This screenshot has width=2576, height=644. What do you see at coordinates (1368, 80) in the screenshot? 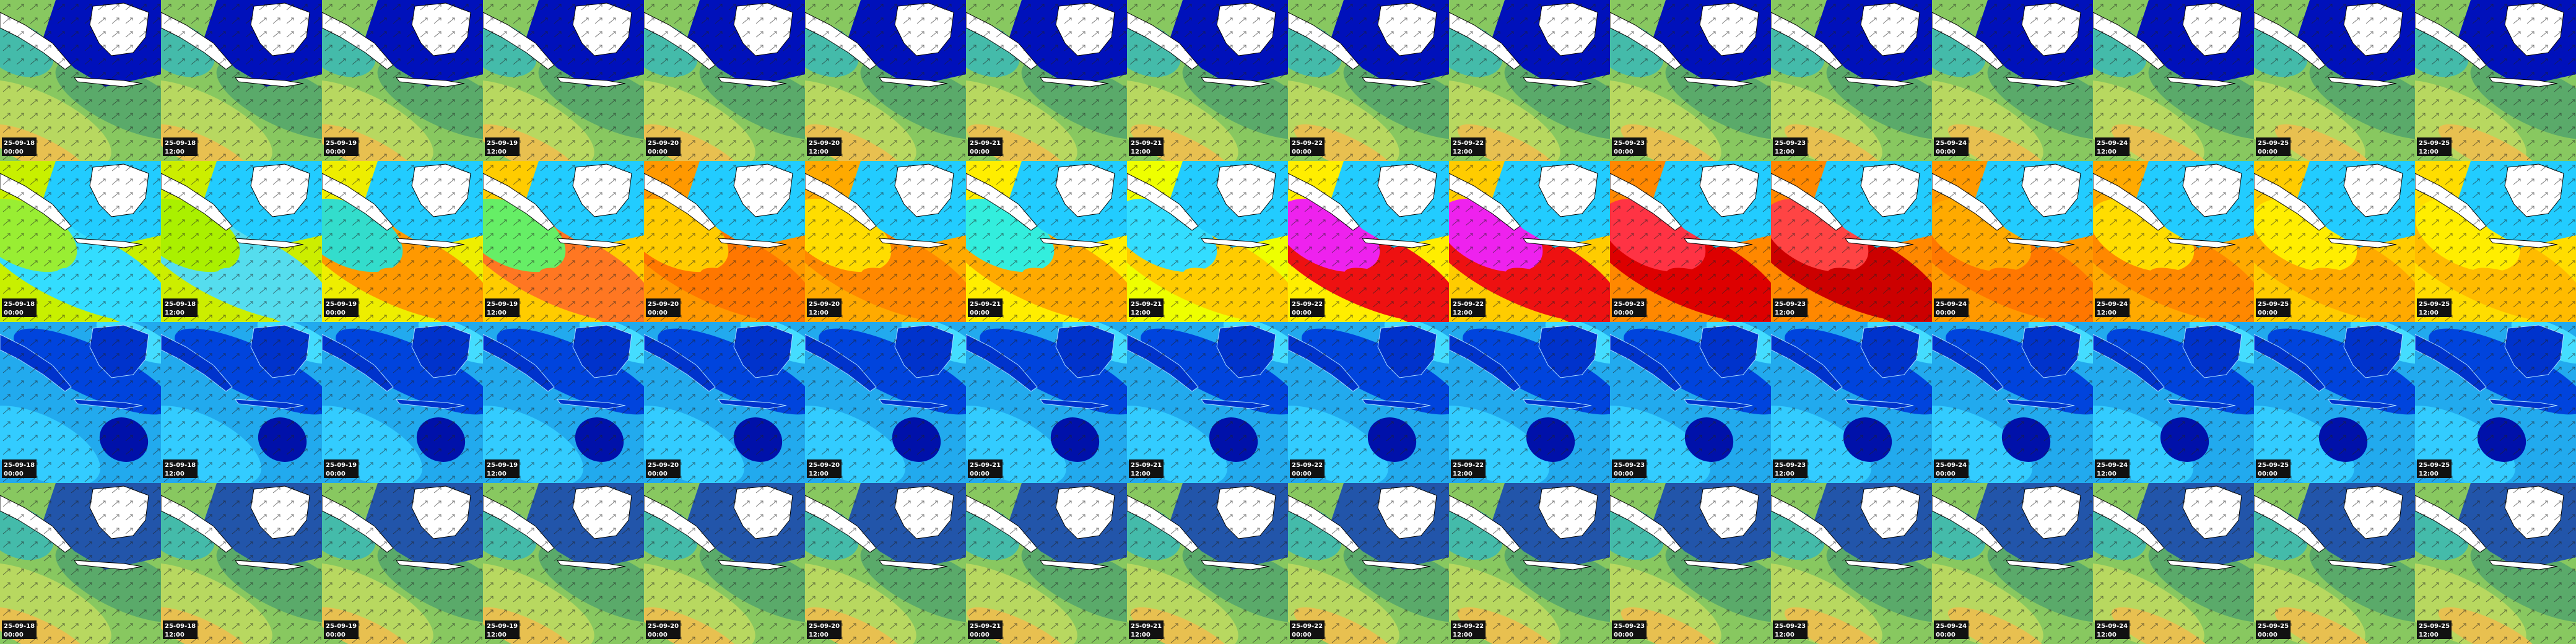
I see `map-frame: 25-09-22 00:00` at bounding box center [1368, 80].